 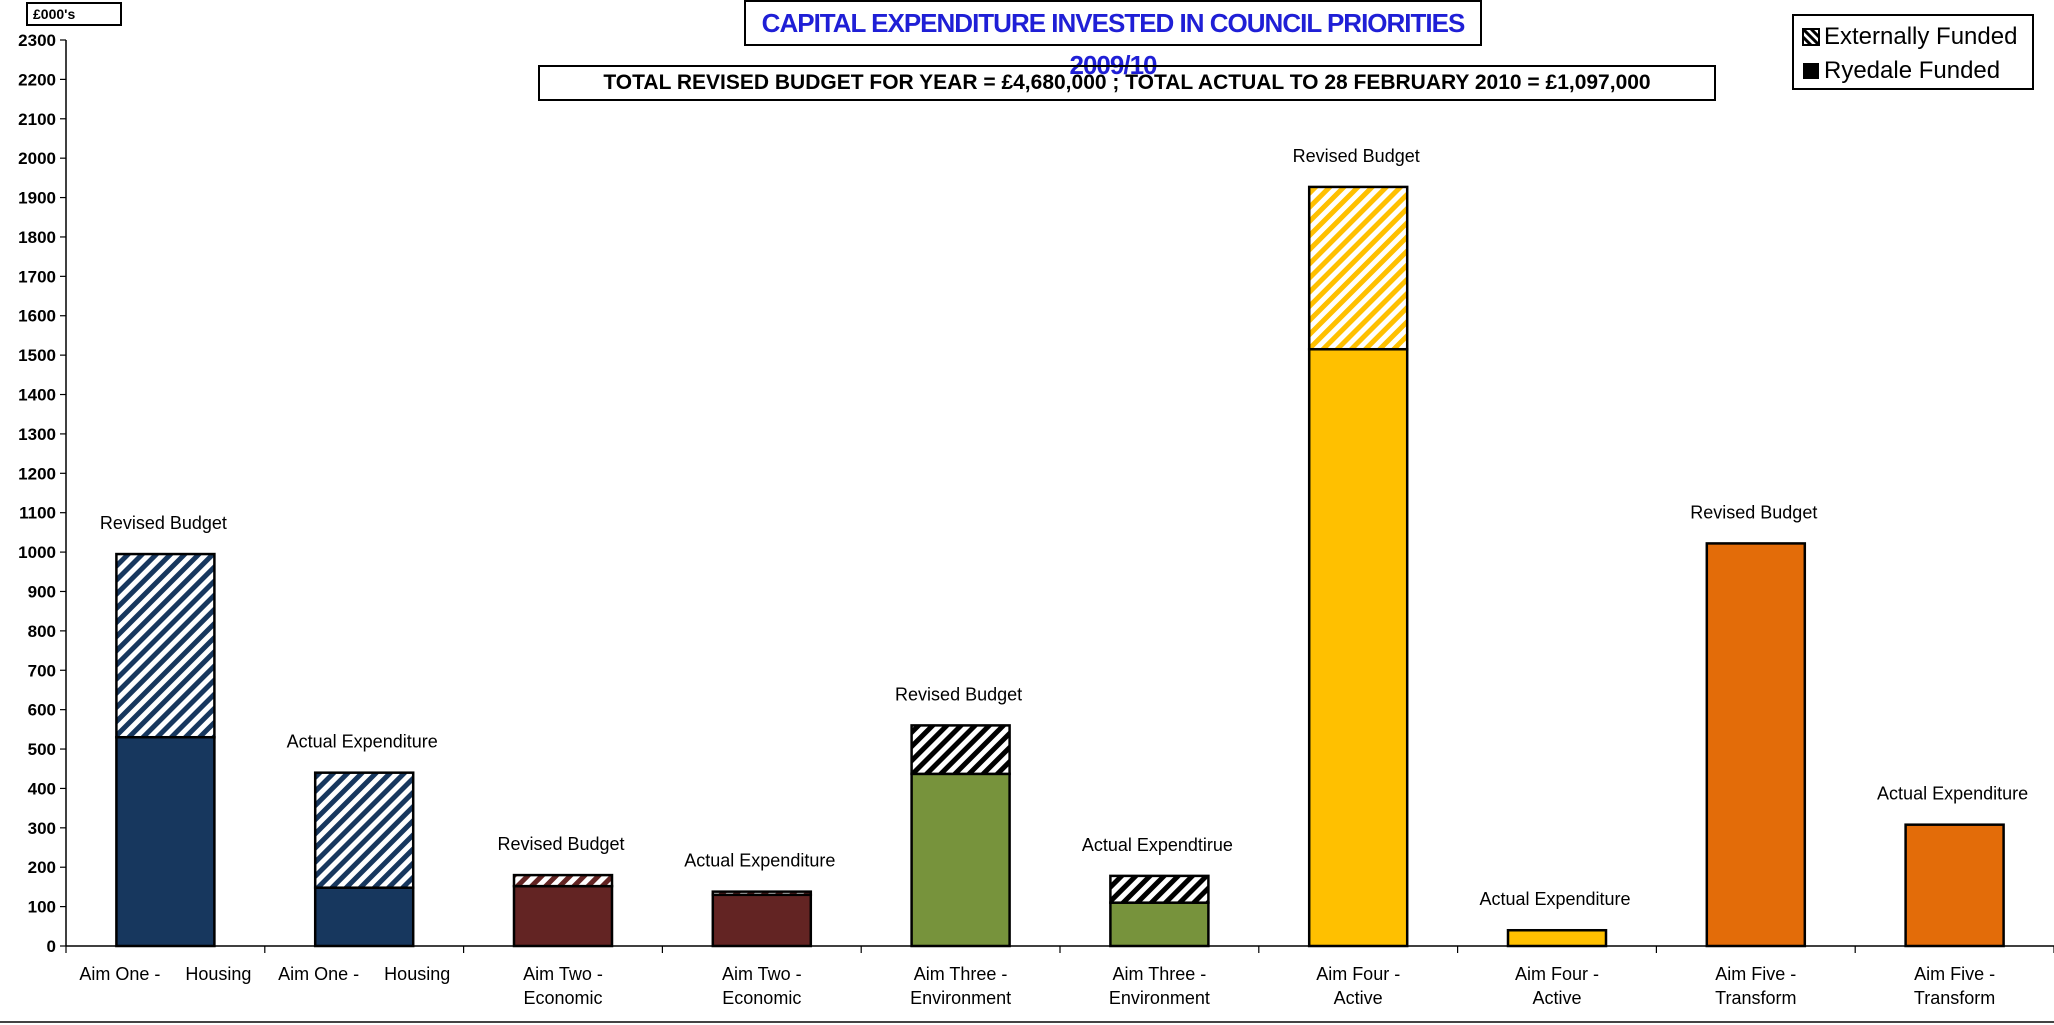 I want to click on y-tick-label: 1800, so click(x=37, y=237).